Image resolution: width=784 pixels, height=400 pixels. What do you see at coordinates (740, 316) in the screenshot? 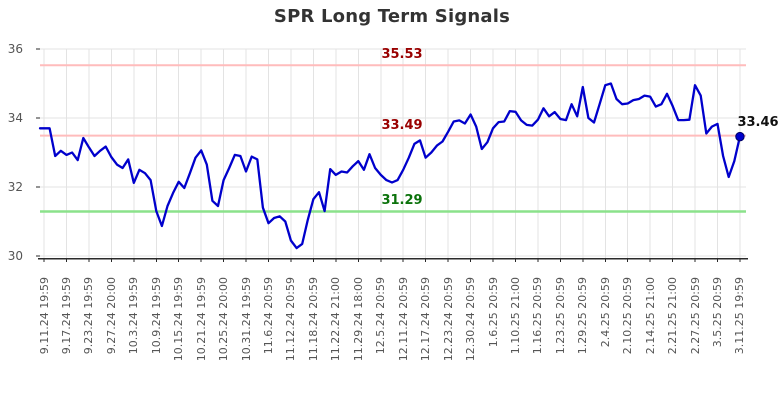
I see `x-tick-label: 3.11.25 19:59` at bounding box center [740, 316].